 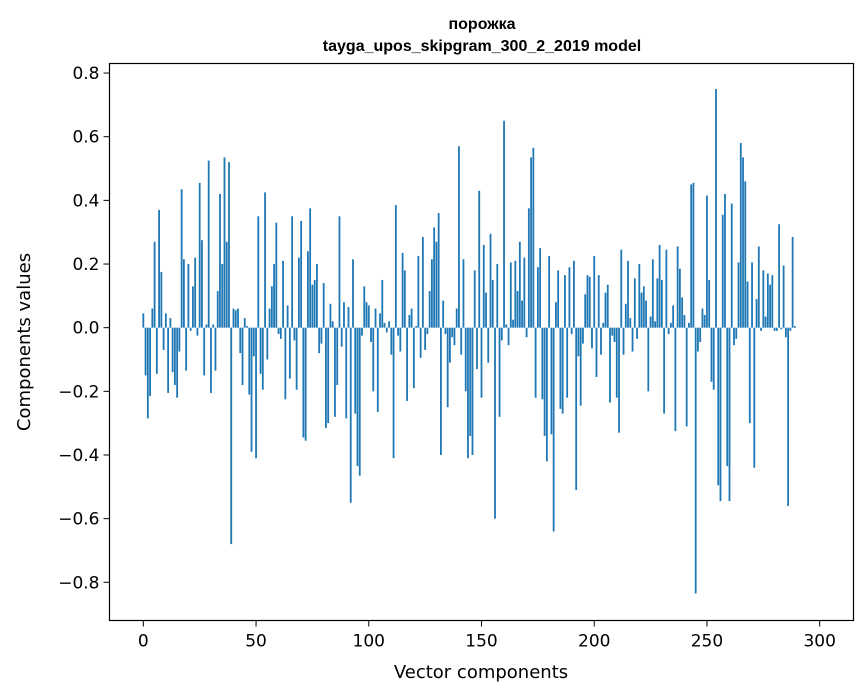 What do you see at coordinates (143, 642) in the screenshot?
I see `x-tick-label: 0` at bounding box center [143, 642].